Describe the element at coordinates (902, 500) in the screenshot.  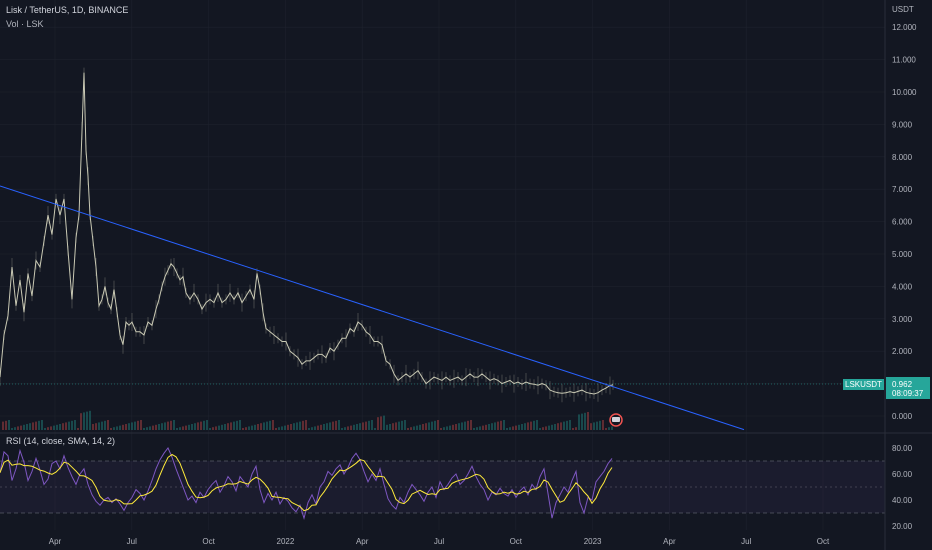
I see `rsi-tick-label: 40.00` at that location.